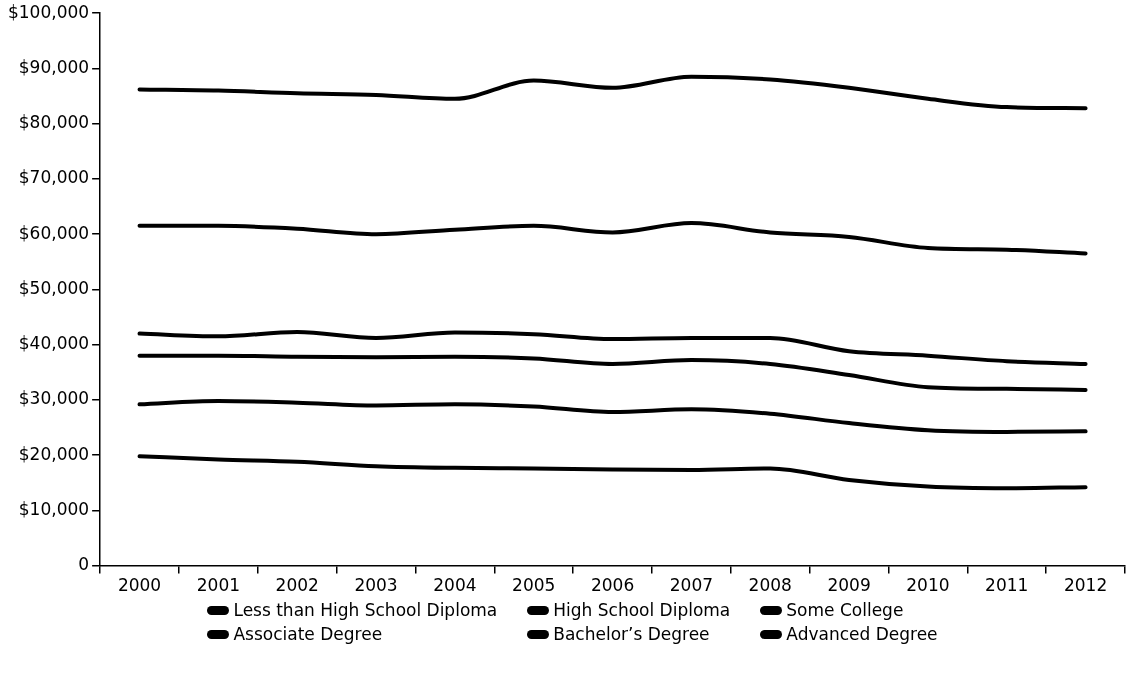 The height and width of the screenshot is (679, 1145). What do you see at coordinates (218, 585) in the screenshot?
I see `x-tick-label: 2001` at bounding box center [218, 585].